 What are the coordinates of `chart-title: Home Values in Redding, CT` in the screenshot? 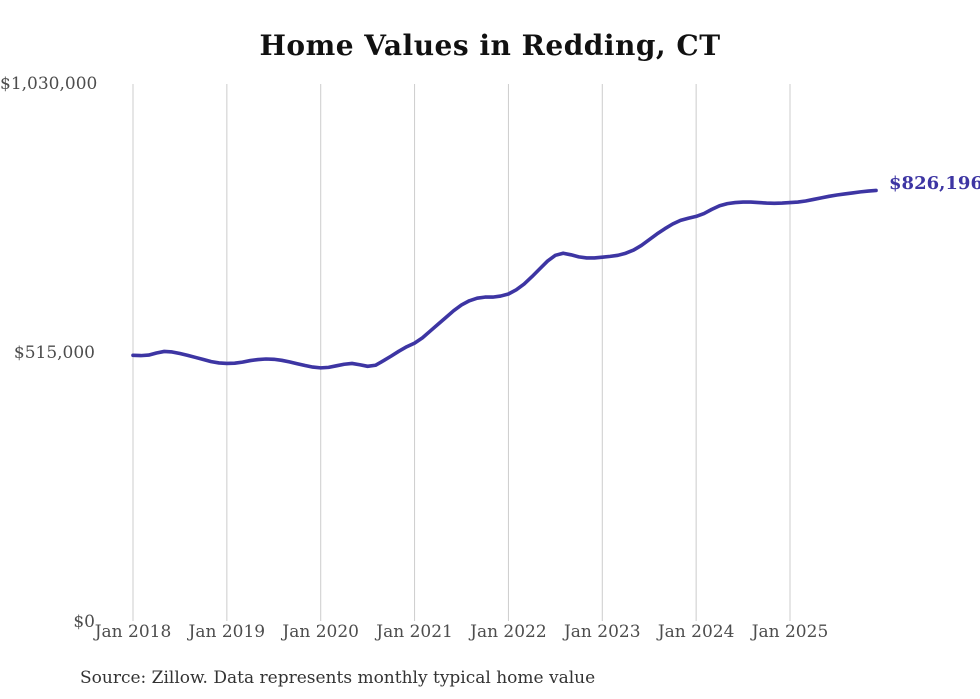 It's located at (490, 45).